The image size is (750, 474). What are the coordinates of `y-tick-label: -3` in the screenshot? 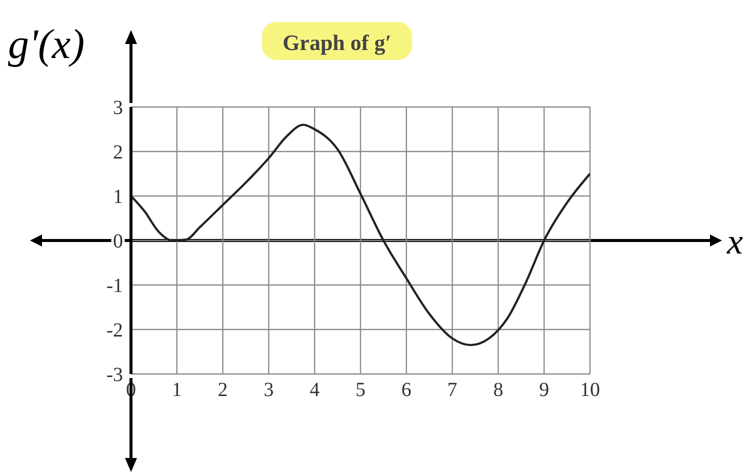 It's located at (114, 375).